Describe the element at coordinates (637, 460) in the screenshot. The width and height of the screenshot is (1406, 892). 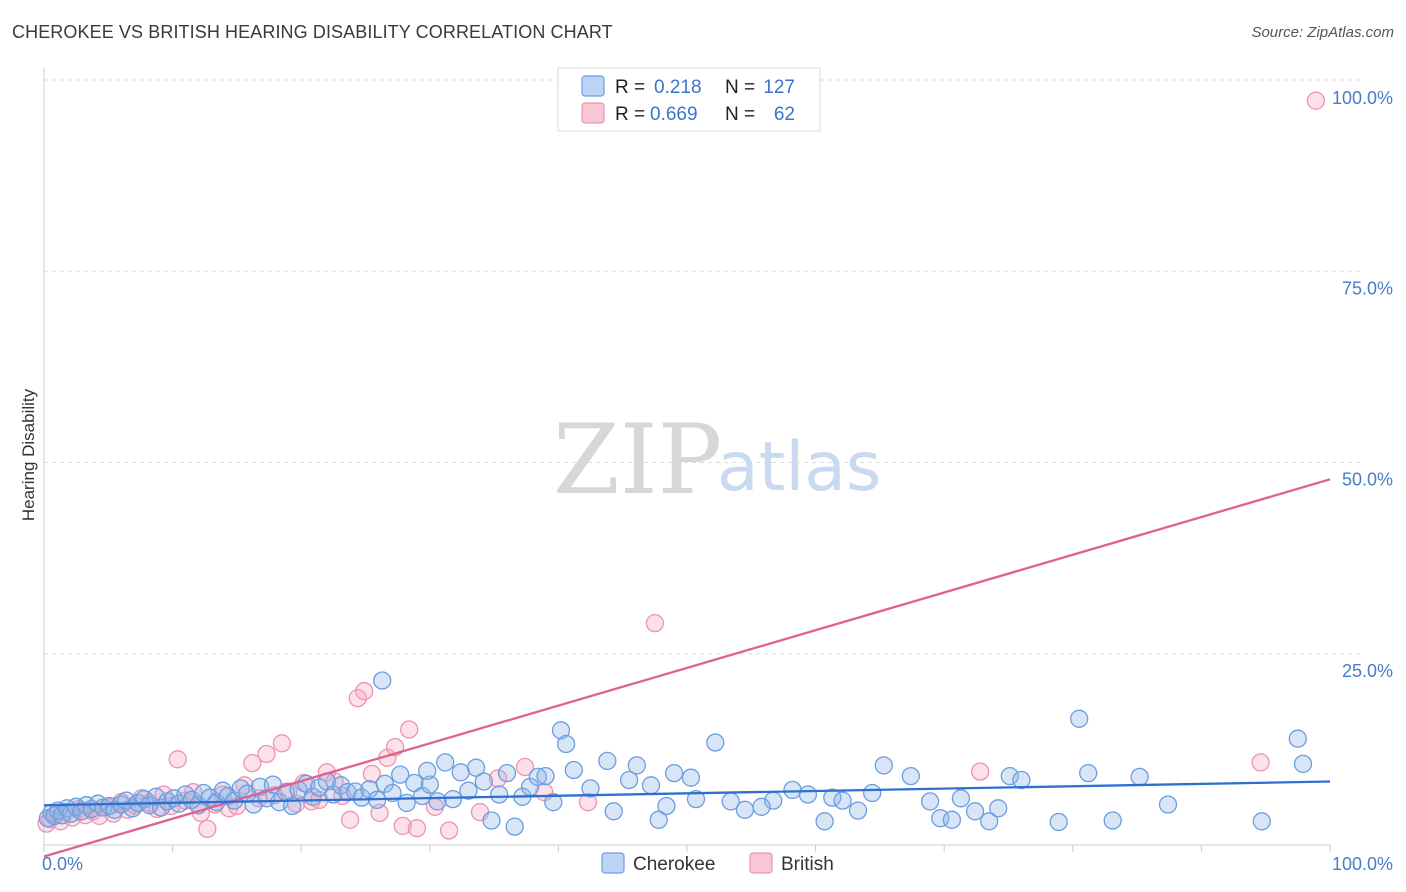
I see `watermark-zip: ZIP` at that location.